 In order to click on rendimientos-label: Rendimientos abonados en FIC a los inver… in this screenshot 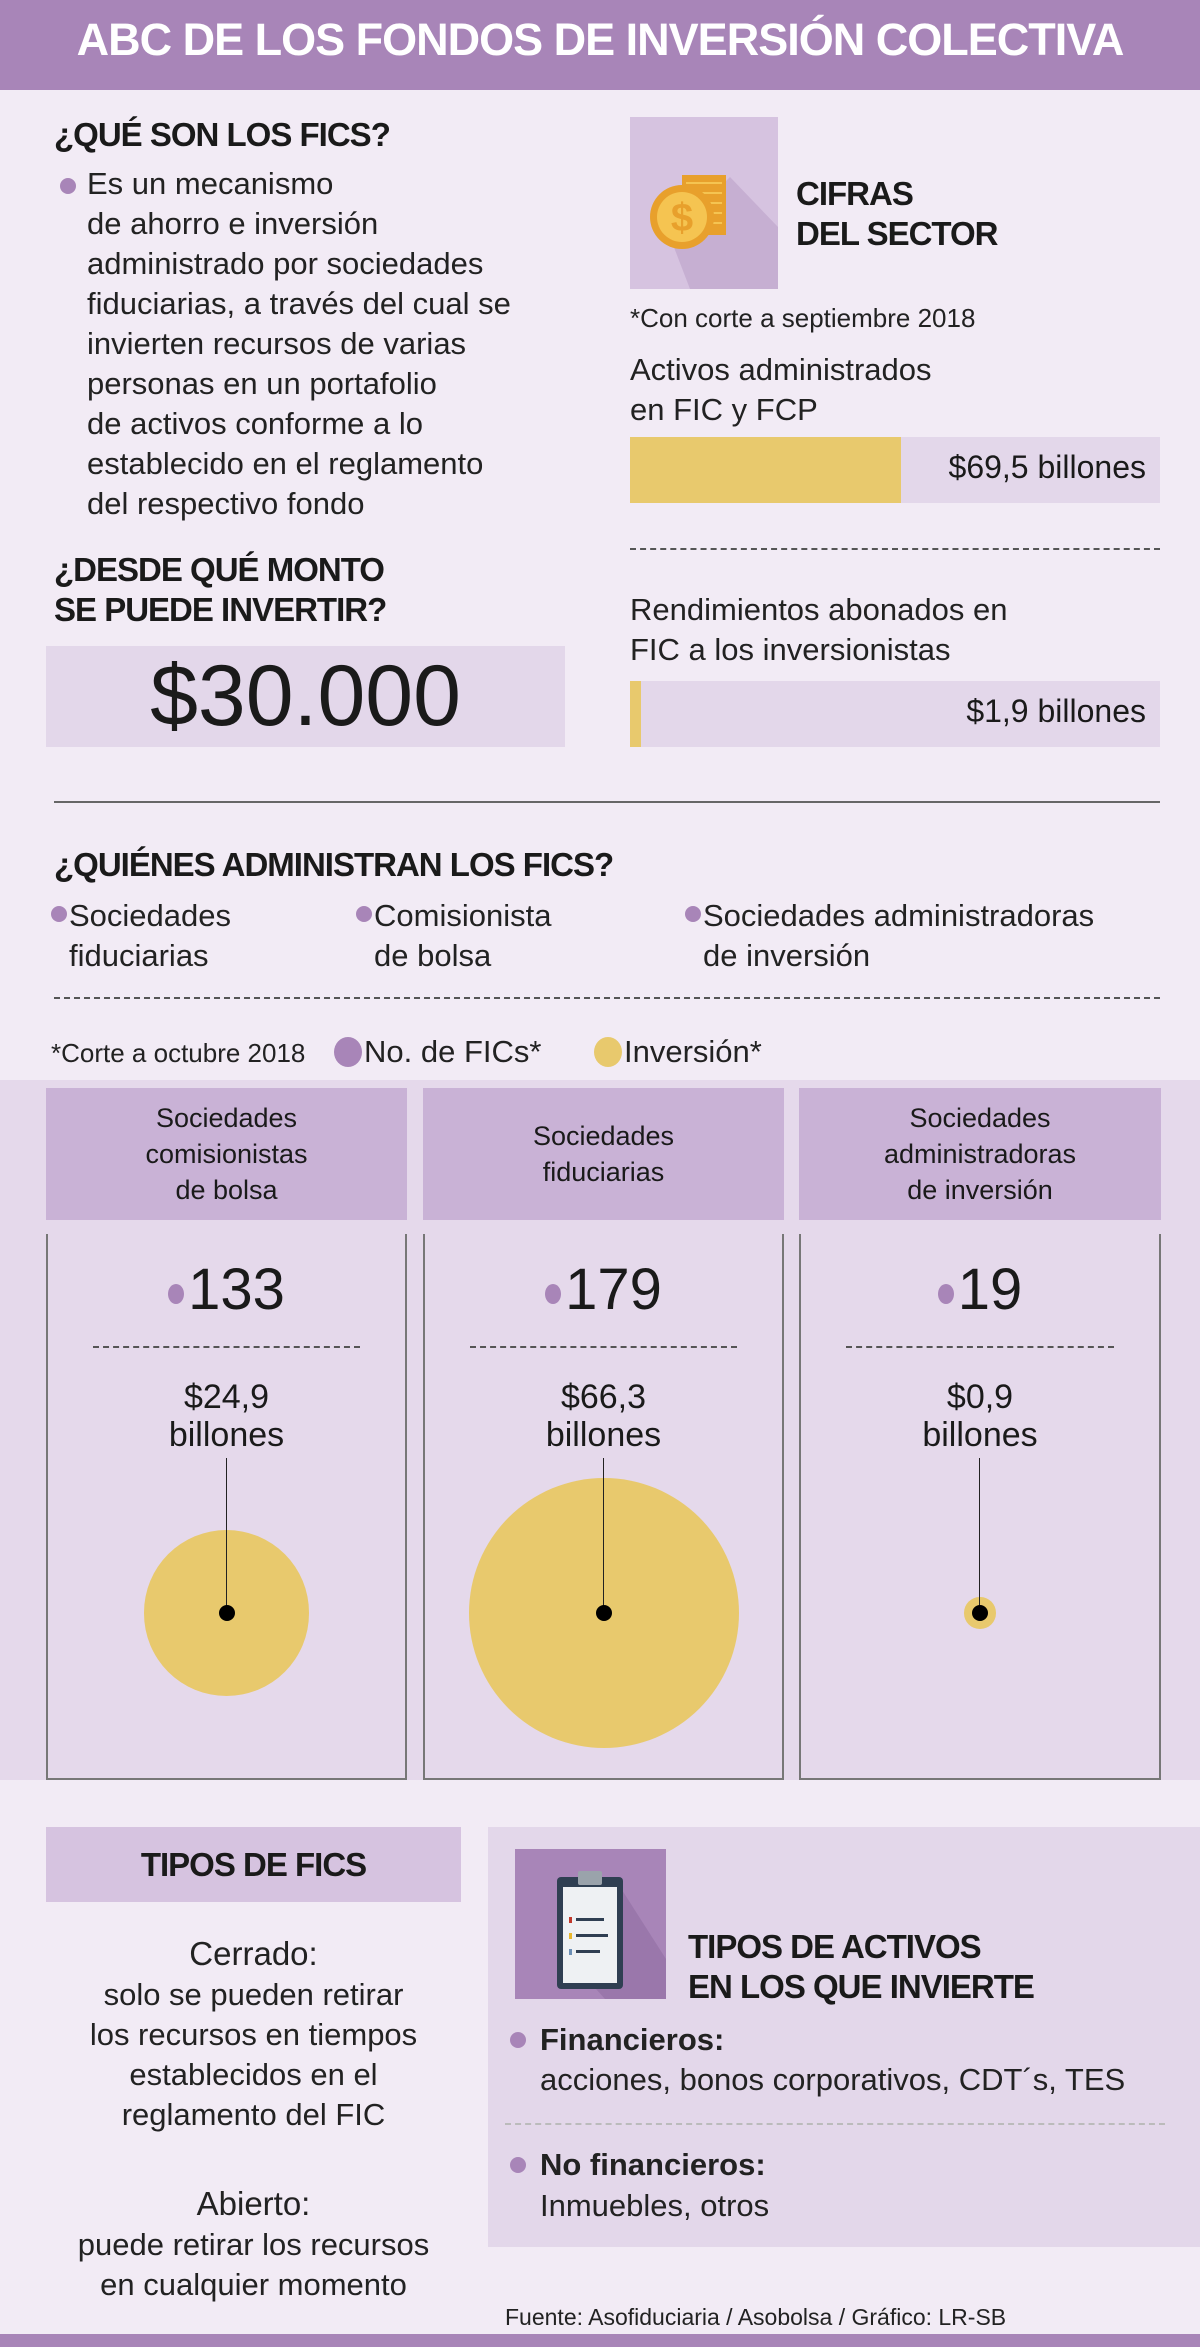, I will do `click(818, 630)`.